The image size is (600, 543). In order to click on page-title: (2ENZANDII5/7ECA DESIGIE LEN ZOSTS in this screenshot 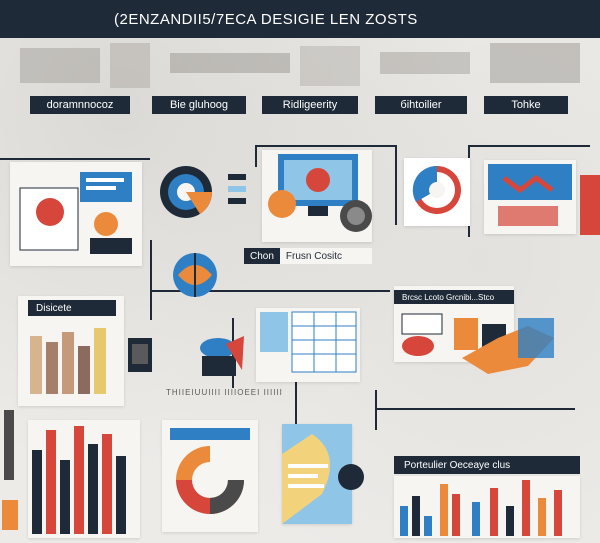, I will do `click(266, 19)`.